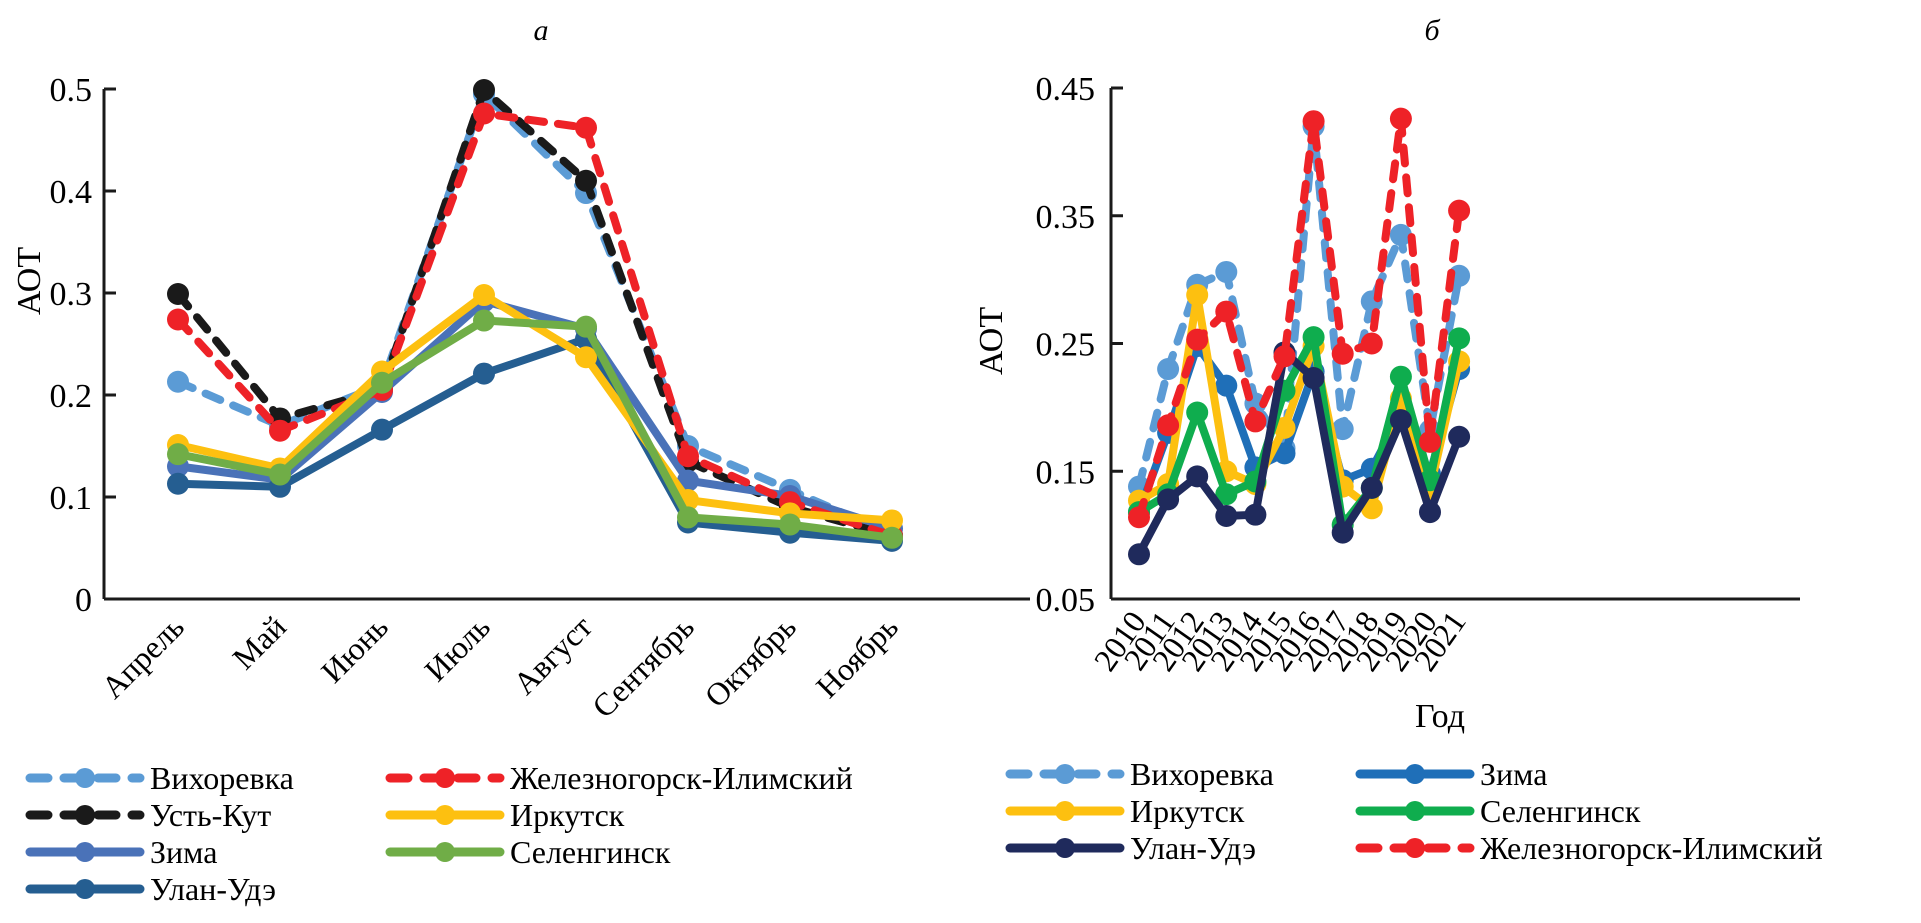 Image resolution: width=1921 pixels, height=923 pixels. What do you see at coordinates (1498, 811) in the screenshot?
I see `legend-item: Селенгинск` at bounding box center [1498, 811].